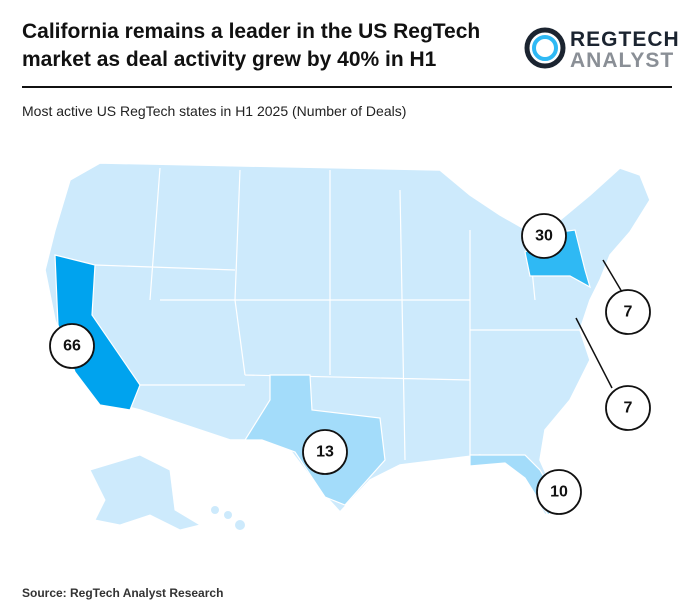 The image size is (696, 615). Describe the element at coordinates (515, 485) in the screenshot. I see `state` at that location.